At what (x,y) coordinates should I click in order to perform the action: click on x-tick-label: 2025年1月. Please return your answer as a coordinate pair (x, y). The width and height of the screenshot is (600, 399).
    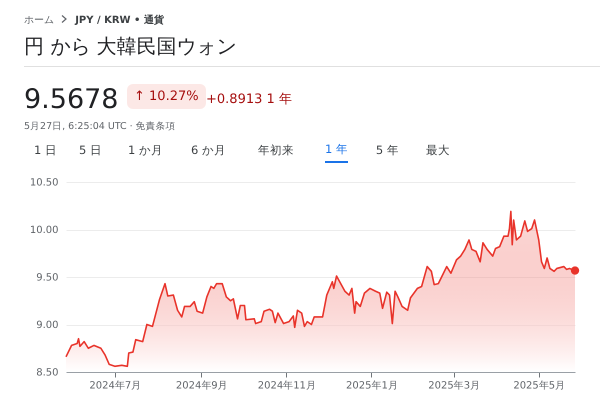
    Looking at the image, I should click on (372, 386).